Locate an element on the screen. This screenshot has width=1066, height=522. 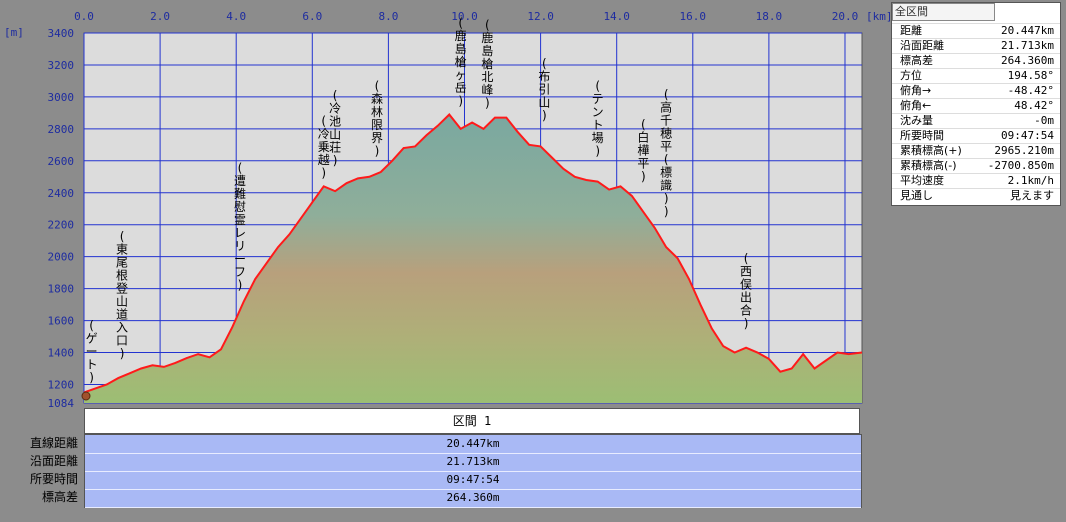
stats-value: -2700.850m is located at coordinates (1020, 165).